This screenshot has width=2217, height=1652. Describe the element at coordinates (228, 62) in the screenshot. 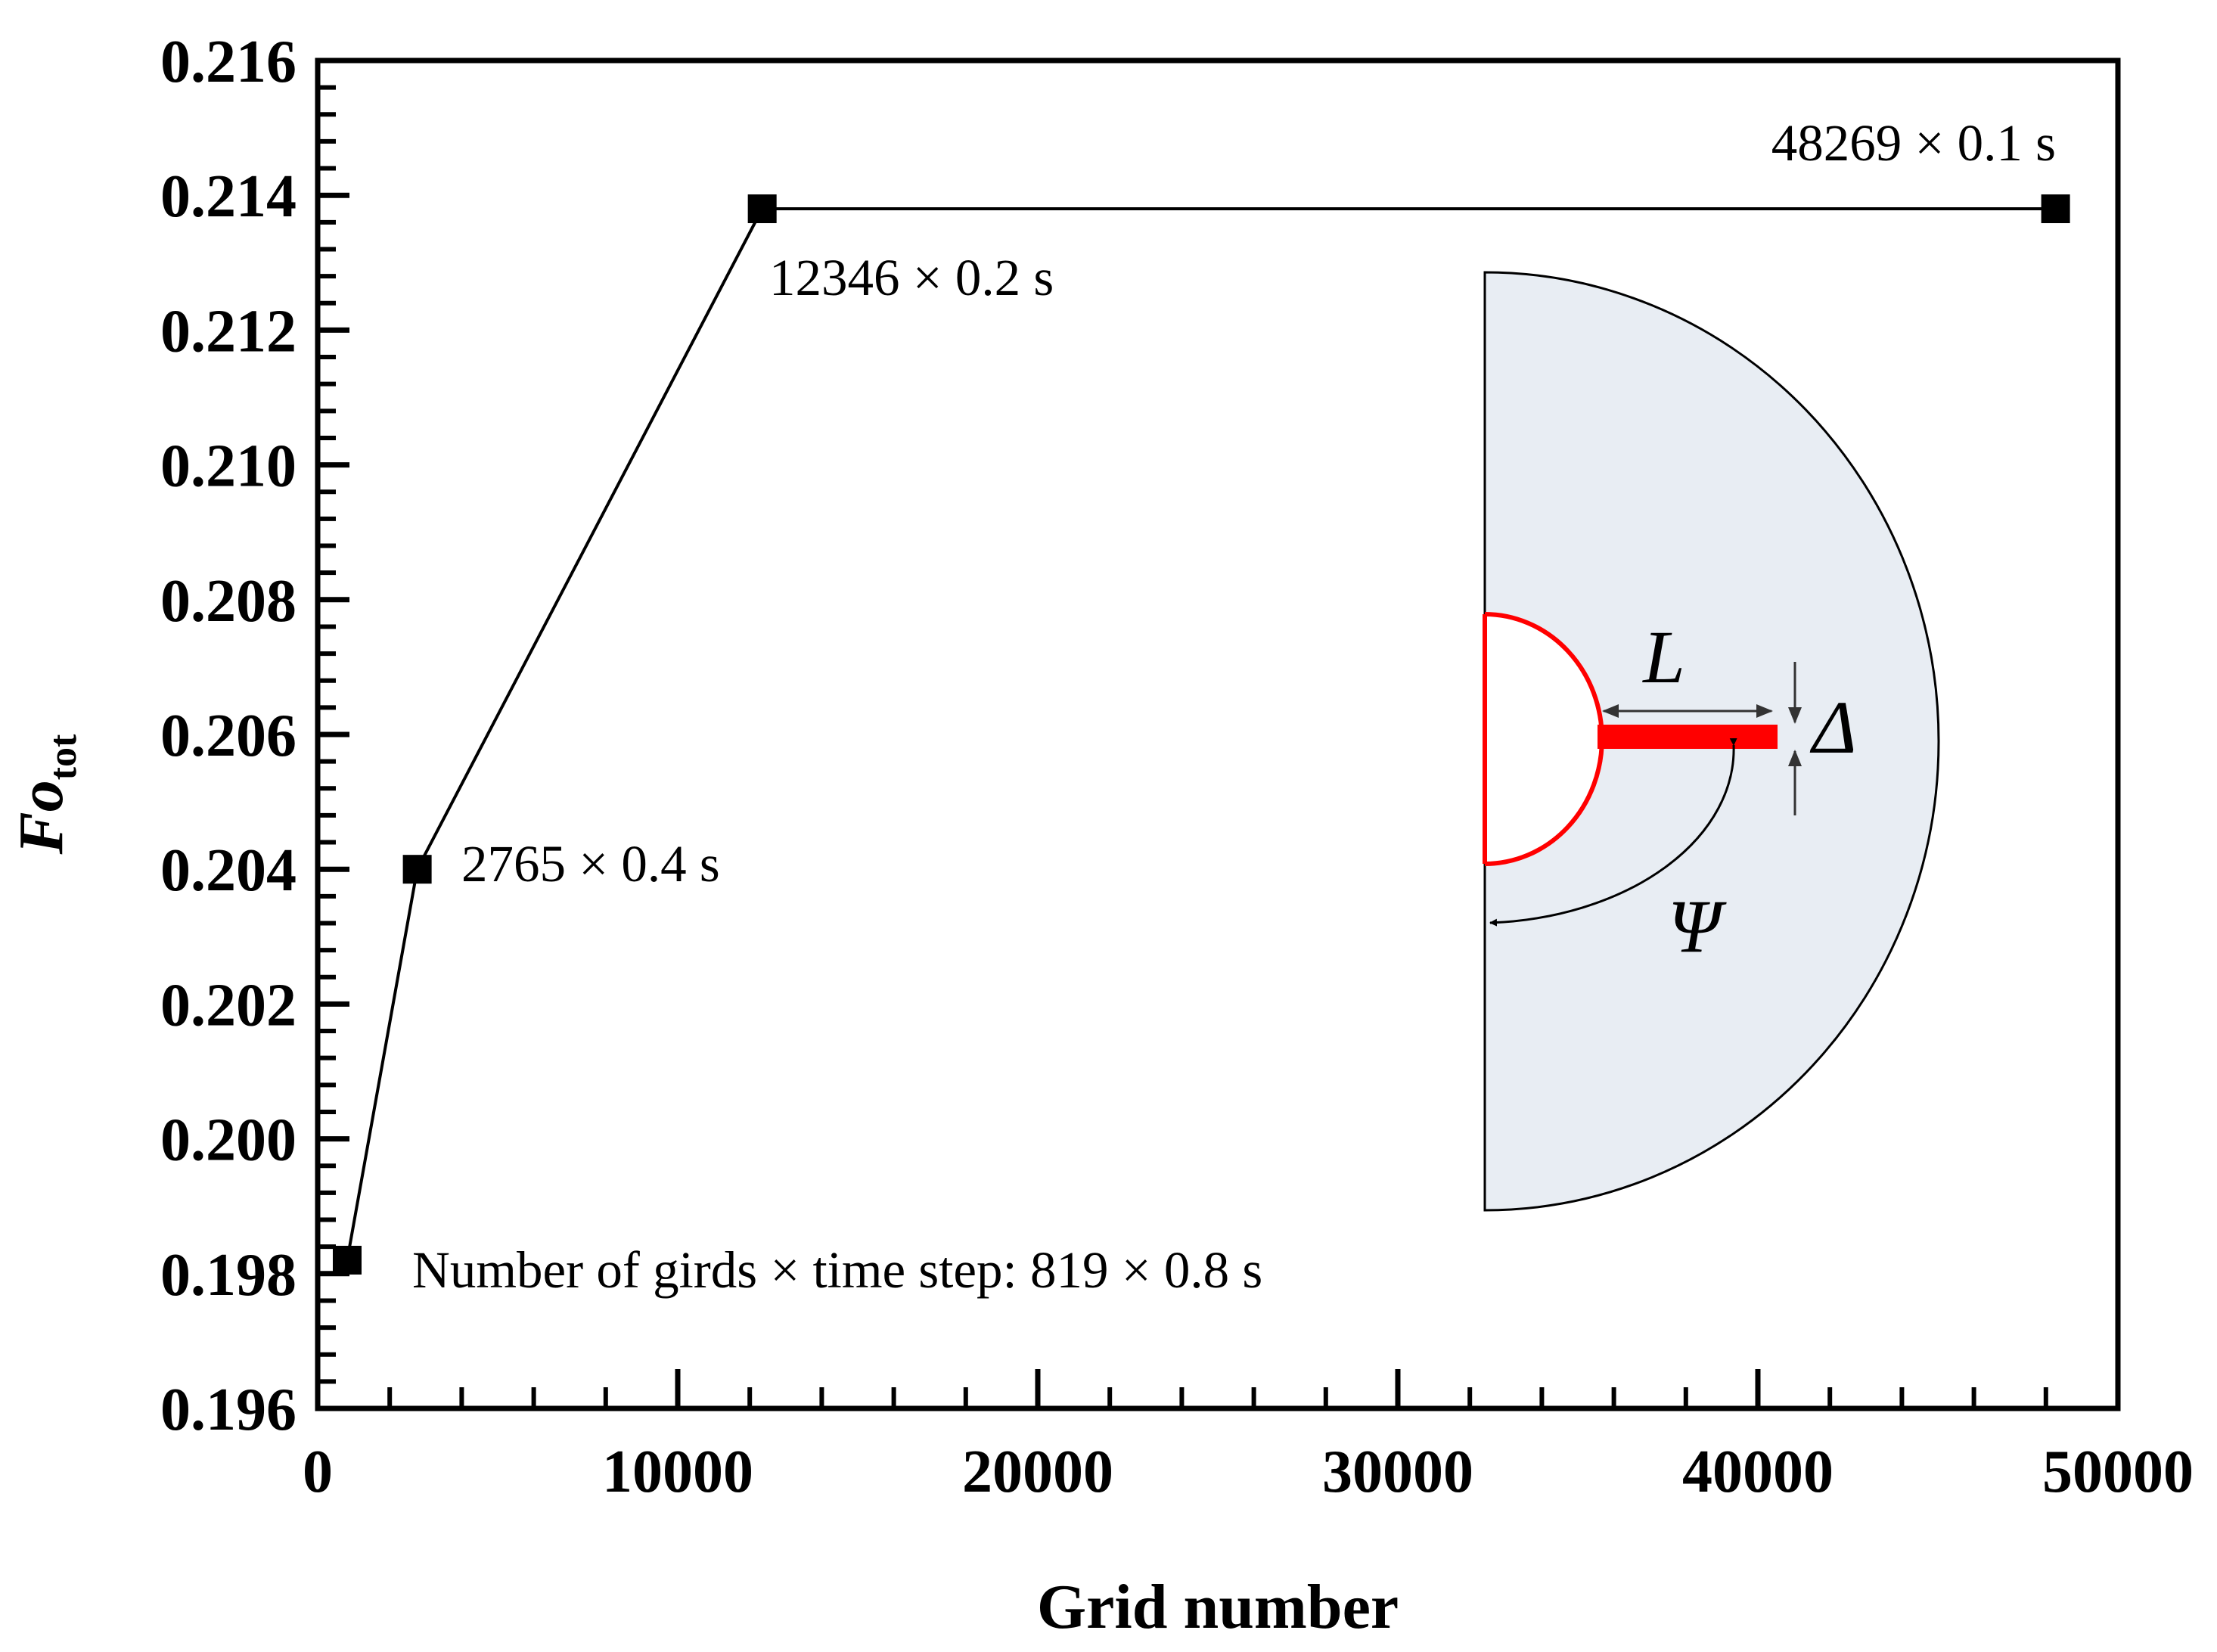

I see `y-tick-label: 0.216` at that location.